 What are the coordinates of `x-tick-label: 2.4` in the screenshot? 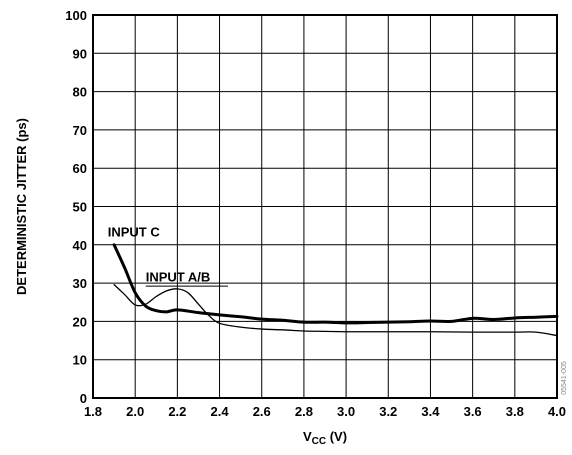 It's located at (220, 411).